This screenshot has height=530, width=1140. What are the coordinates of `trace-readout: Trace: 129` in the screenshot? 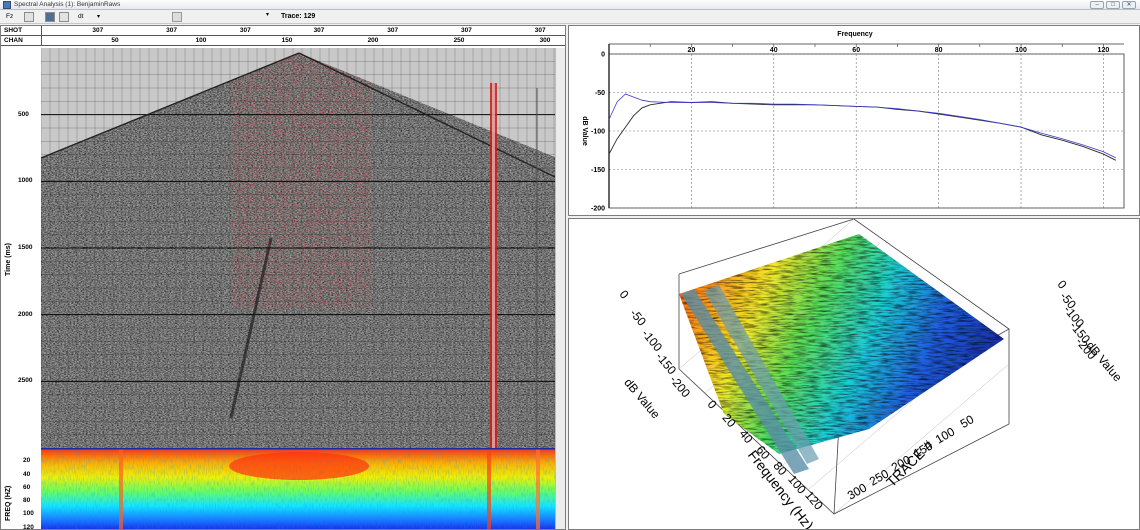 It's located at (298, 16).